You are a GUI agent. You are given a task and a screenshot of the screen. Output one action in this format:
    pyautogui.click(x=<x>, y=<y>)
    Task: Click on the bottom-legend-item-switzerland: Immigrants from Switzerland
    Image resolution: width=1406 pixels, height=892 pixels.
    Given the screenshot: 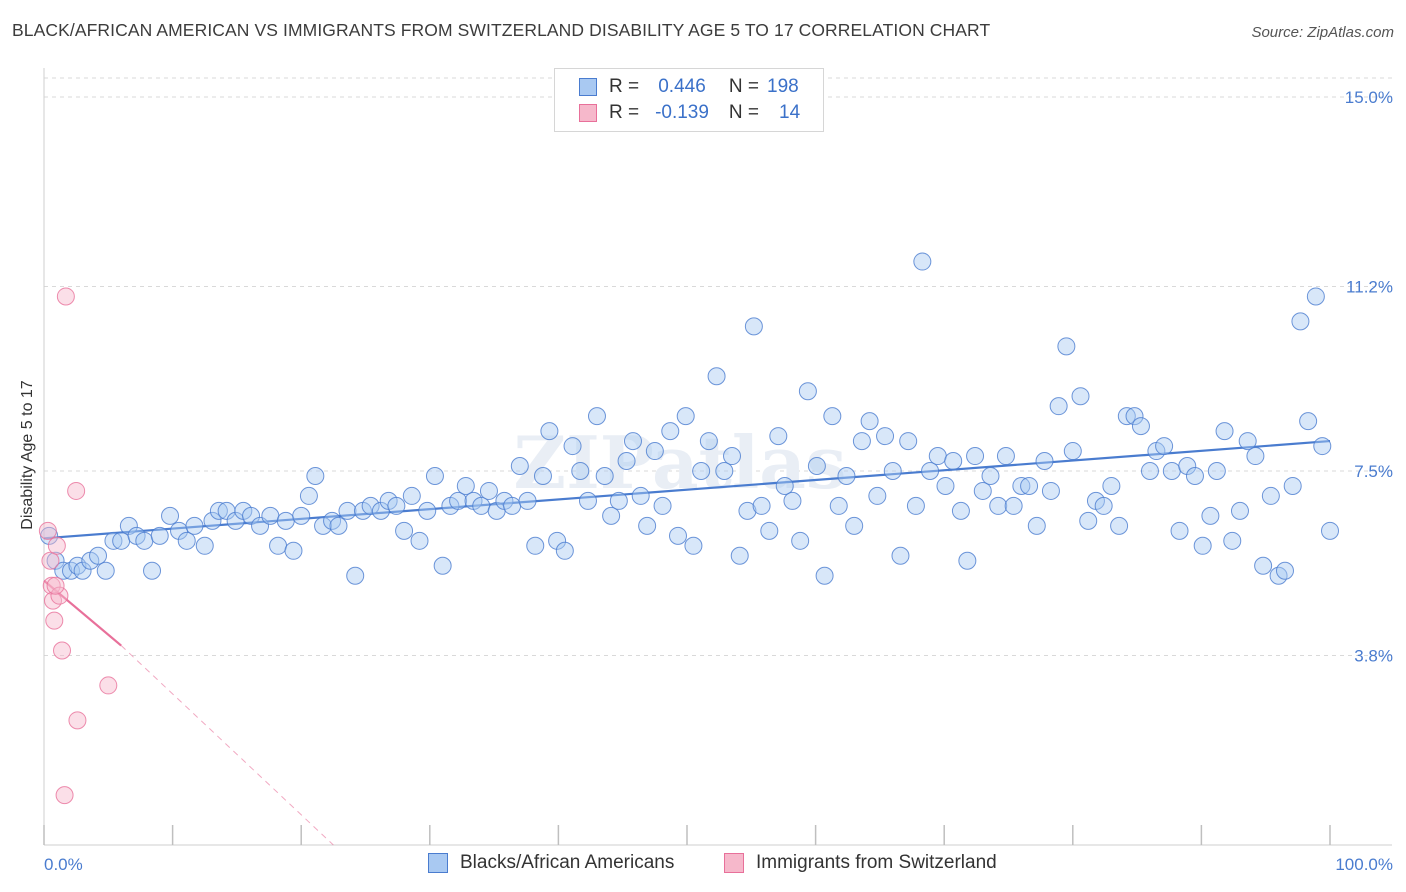 What is the action you would take?
    pyautogui.click(x=860, y=863)
    